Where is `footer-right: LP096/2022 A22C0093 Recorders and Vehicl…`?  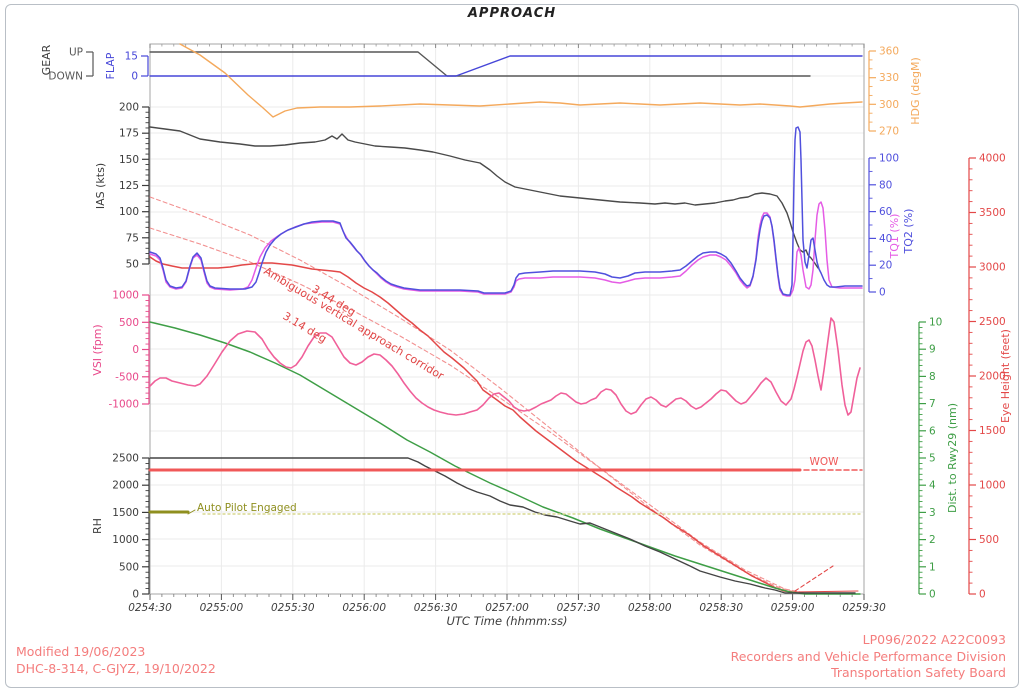
footer-right: LP096/2022 A22C0093 Recorders and Vehicl… is located at coordinates (868, 657).